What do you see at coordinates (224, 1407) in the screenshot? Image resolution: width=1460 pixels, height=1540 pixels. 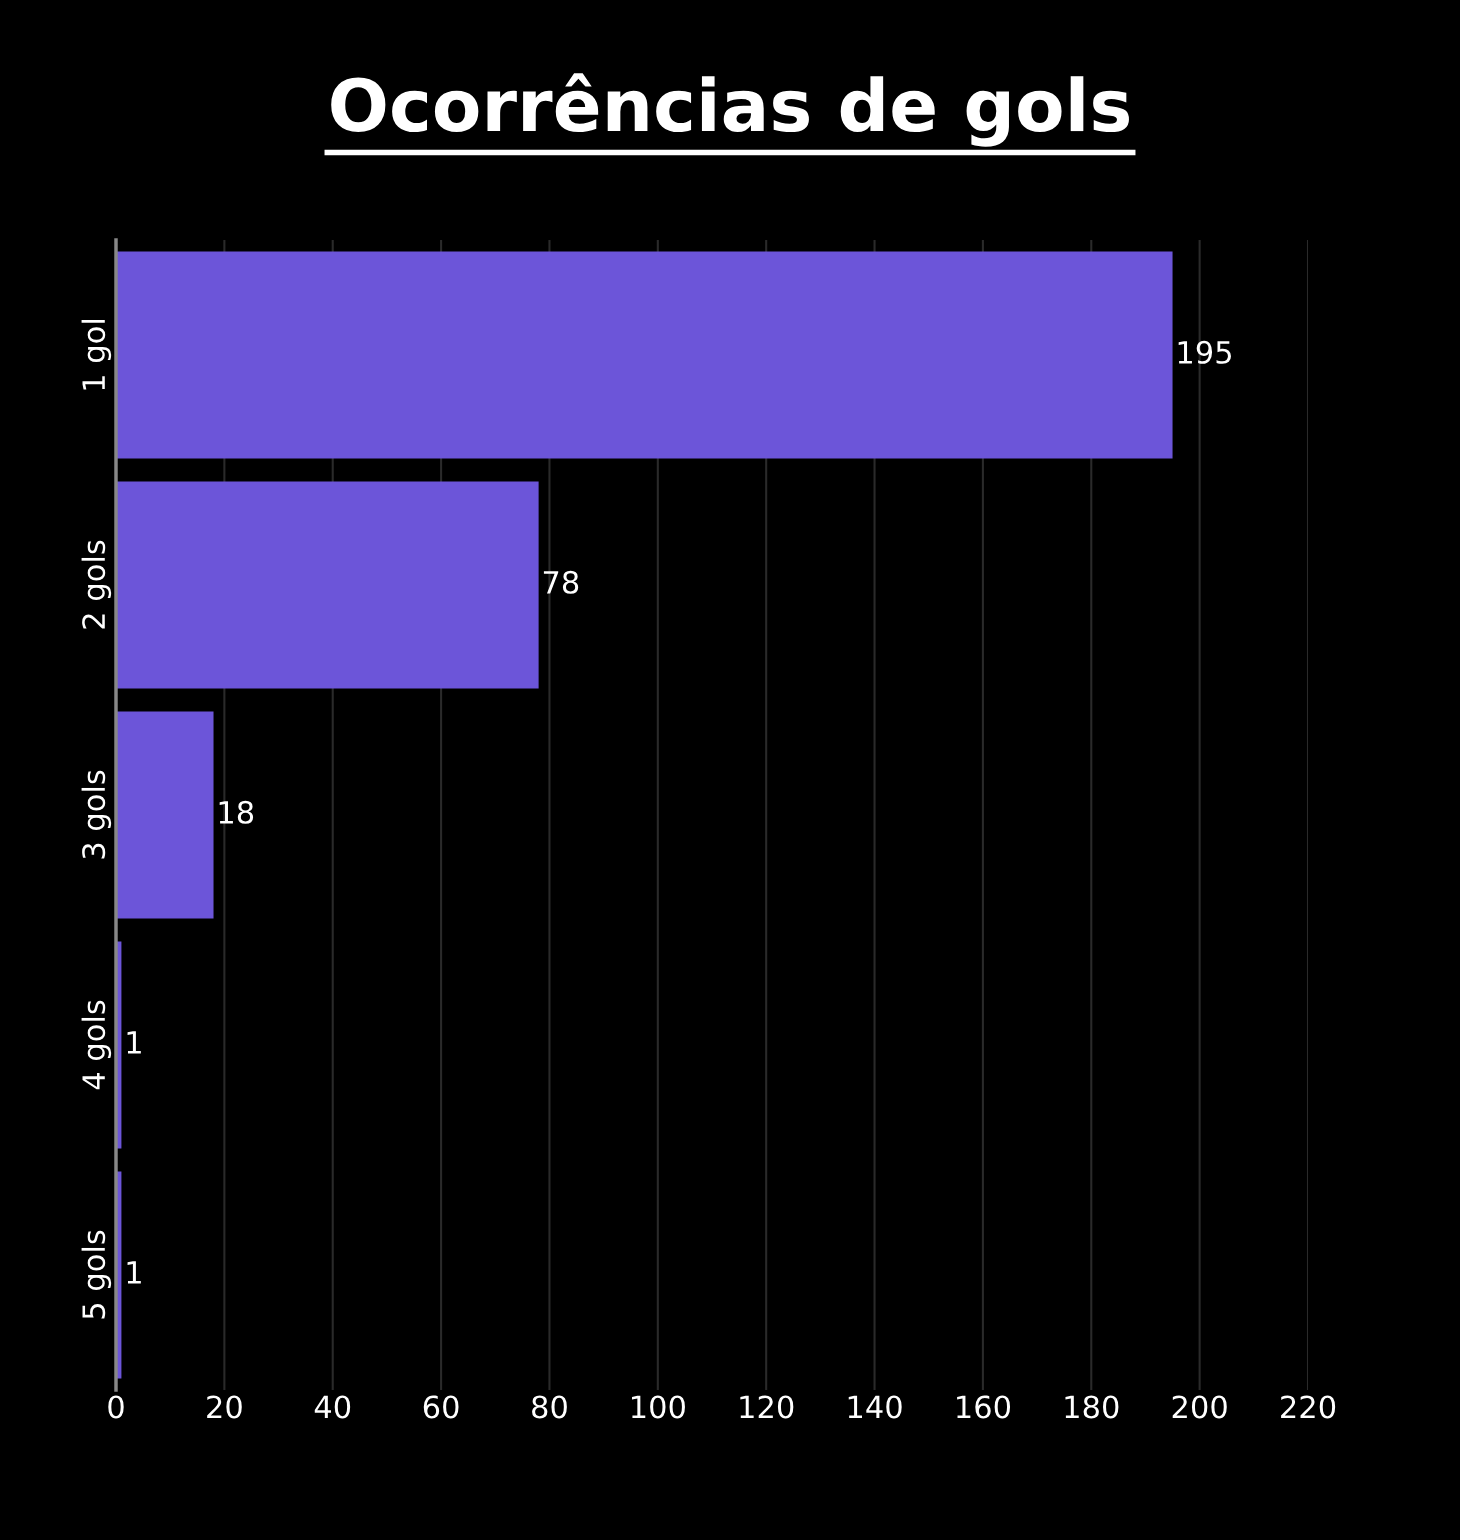 I see `x-tick-label: 20` at bounding box center [224, 1407].